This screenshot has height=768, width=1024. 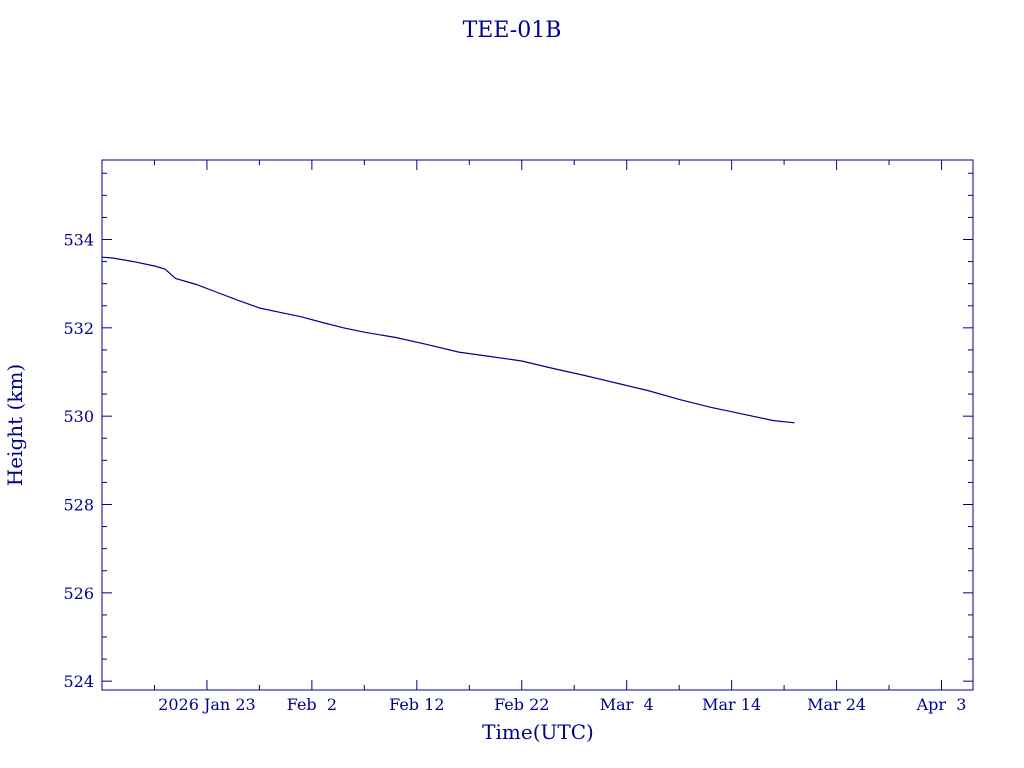 What do you see at coordinates (836, 704) in the screenshot?
I see `x-tick-label: Mar 24` at bounding box center [836, 704].